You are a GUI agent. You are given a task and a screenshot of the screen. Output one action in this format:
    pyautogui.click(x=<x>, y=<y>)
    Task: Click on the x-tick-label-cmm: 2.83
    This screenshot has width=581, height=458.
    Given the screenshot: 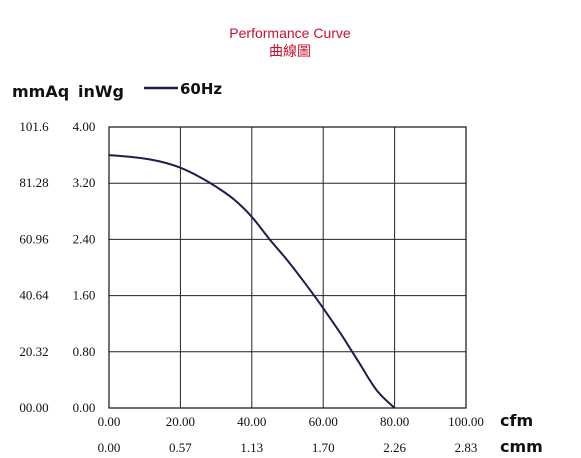 What is the action you would take?
    pyautogui.click(x=466, y=447)
    